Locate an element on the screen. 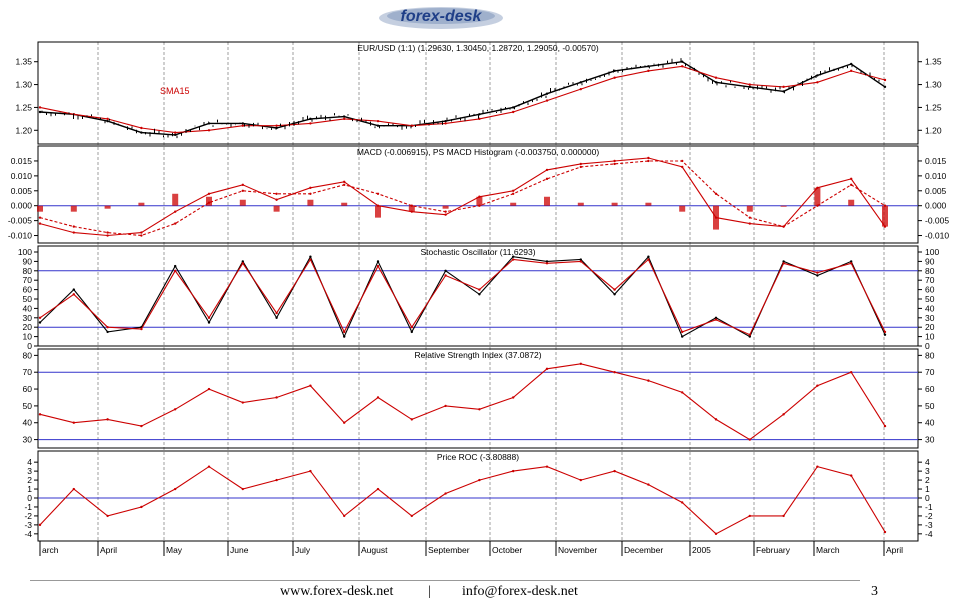  y-tick-label-left: 10 is located at coordinates (28, 337).